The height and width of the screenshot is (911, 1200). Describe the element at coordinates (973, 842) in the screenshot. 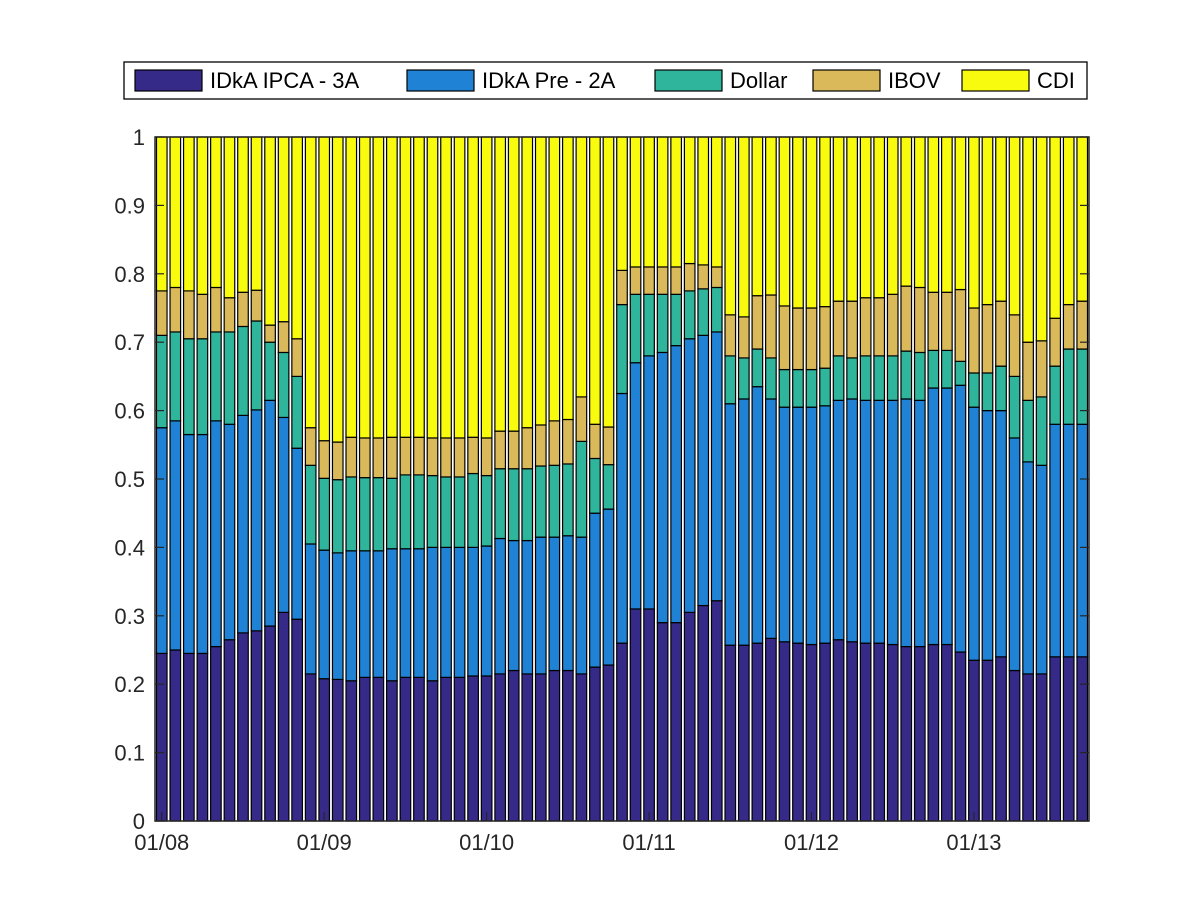

I see `x-tick-label: 01/13` at that location.